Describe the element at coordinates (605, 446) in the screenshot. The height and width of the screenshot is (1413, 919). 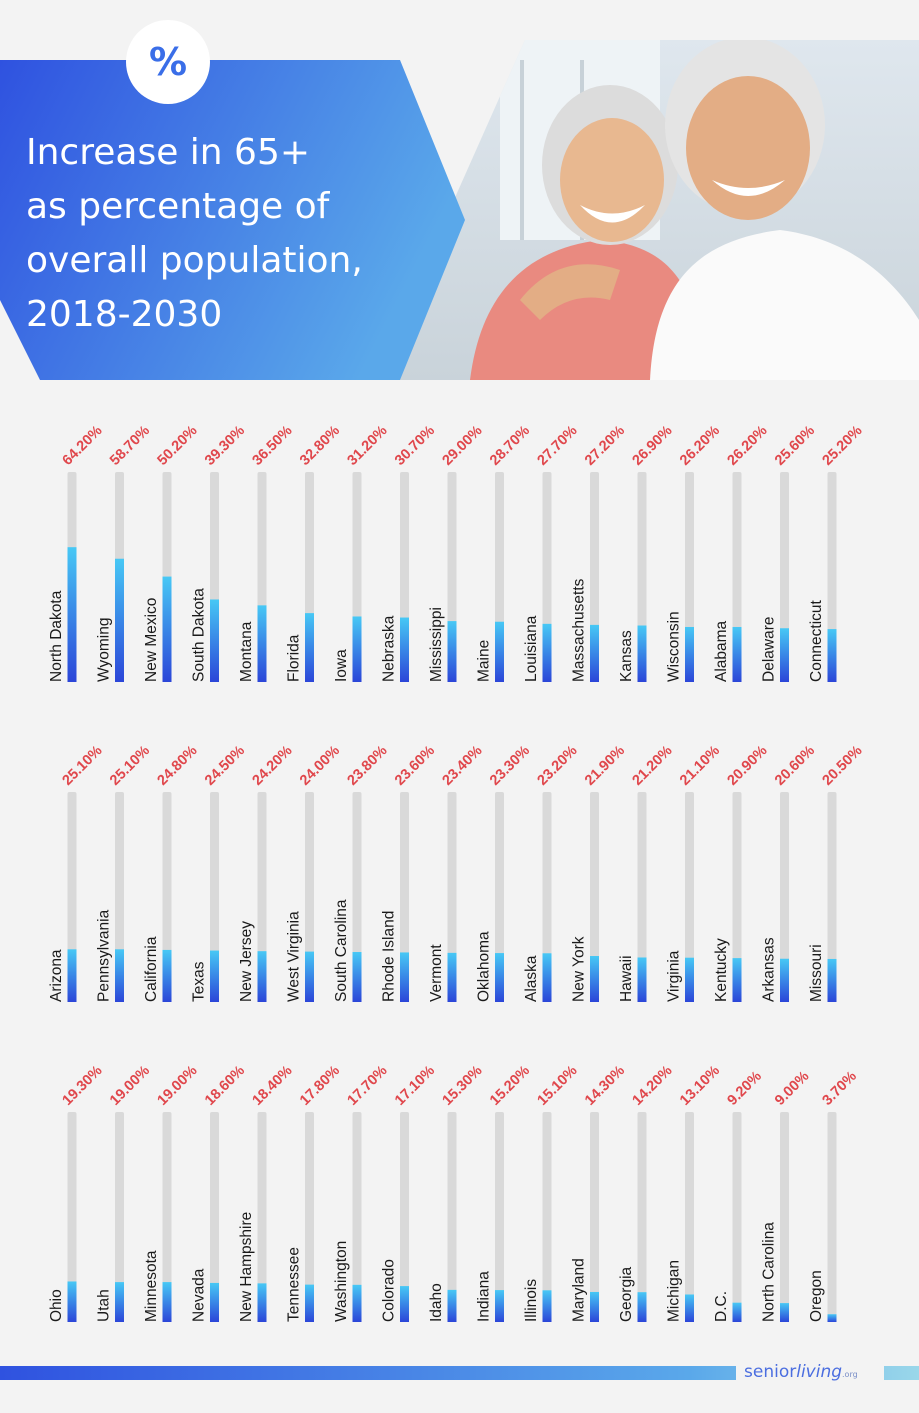
I see `value-label: 27.20%` at that location.